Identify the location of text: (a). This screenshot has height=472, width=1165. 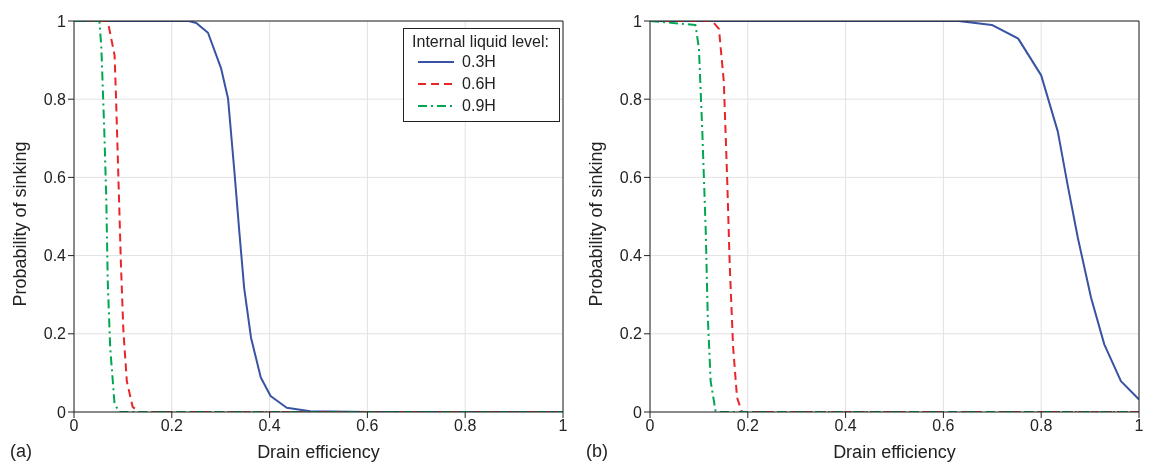
(21, 451).